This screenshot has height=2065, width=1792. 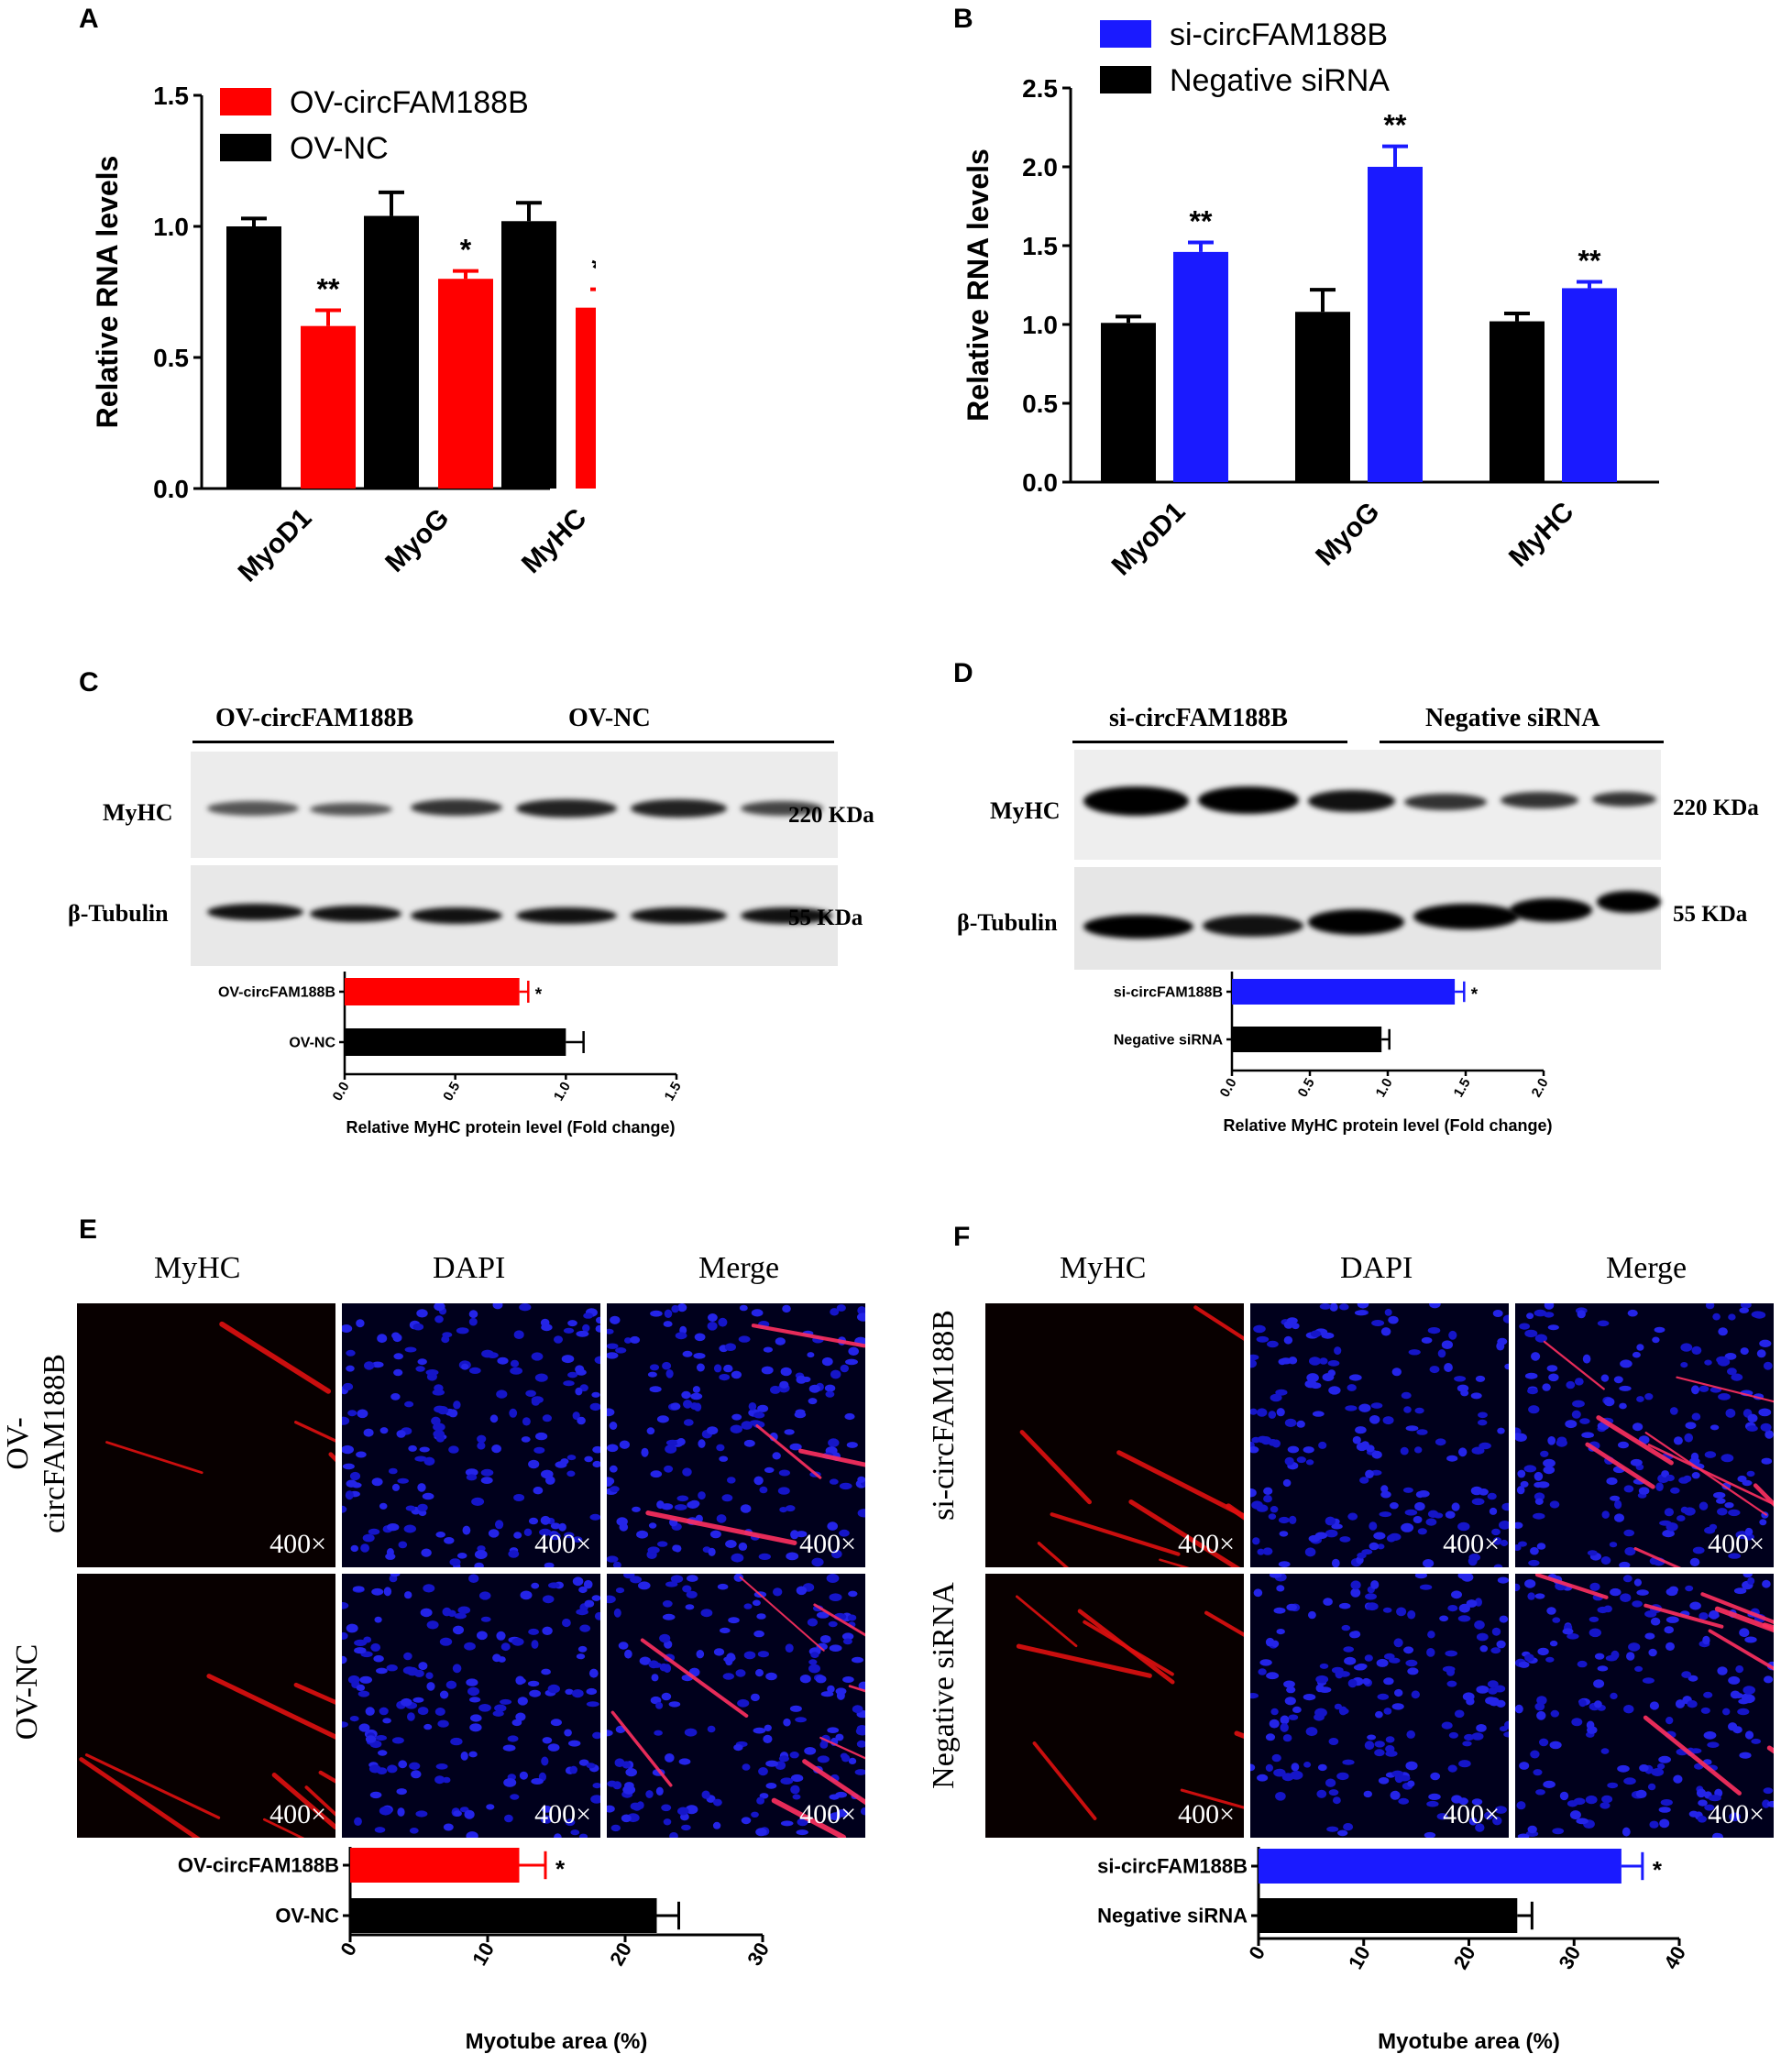 I want to click on panel-label-f: F, so click(x=962, y=1237).